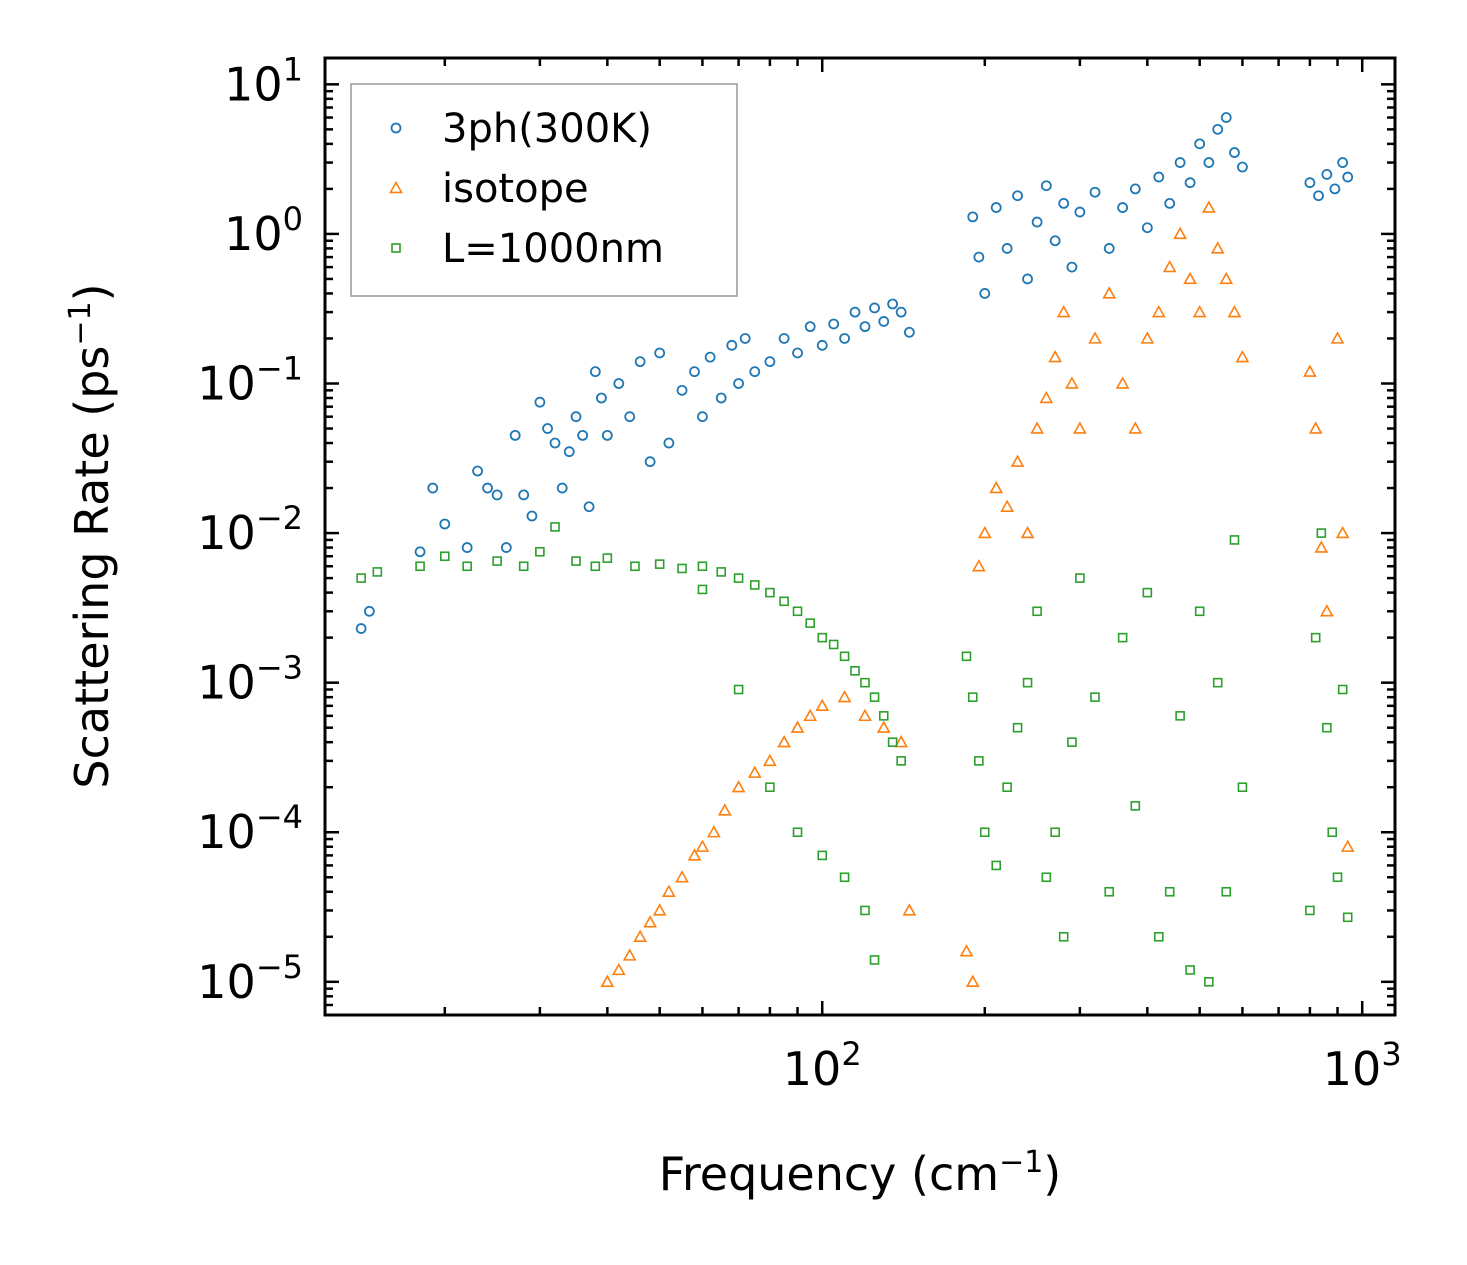 This screenshot has width=1467, height=1265. What do you see at coordinates (250, 978) in the screenshot?
I see `y-tick-label: 10⁻⁵` at bounding box center [250, 978].